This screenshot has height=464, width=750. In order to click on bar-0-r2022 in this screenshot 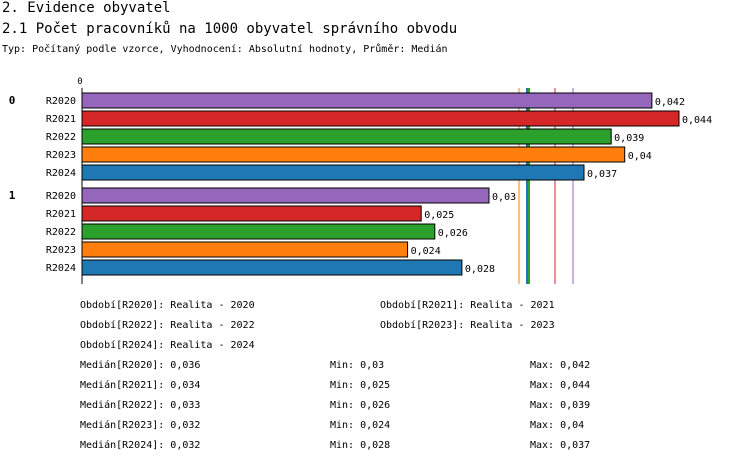, I will do `click(346, 136)`.